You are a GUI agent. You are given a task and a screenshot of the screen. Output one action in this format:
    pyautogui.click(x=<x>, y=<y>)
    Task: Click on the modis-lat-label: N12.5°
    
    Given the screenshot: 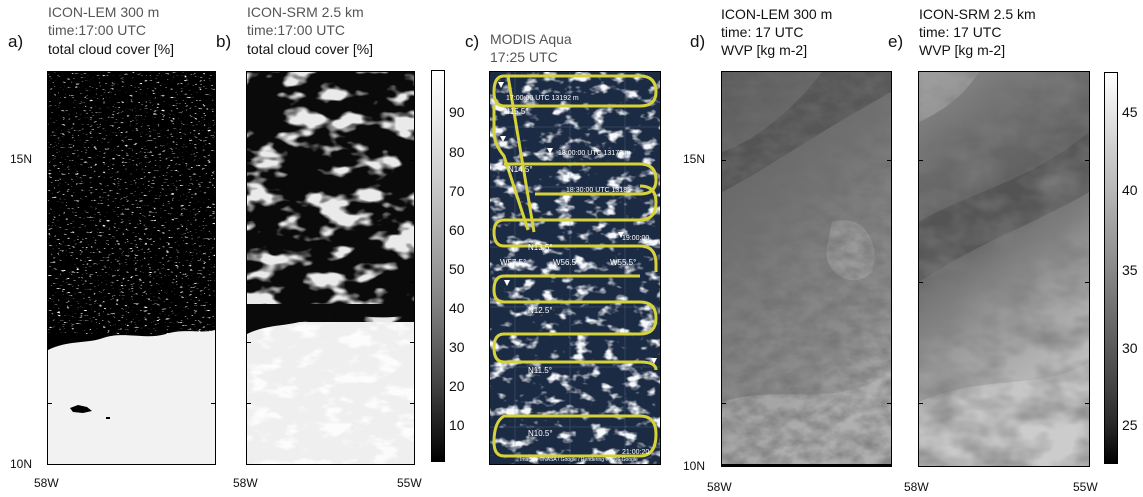 What is the action you would take?
    pyautogui.click(x=540, y=310)
    